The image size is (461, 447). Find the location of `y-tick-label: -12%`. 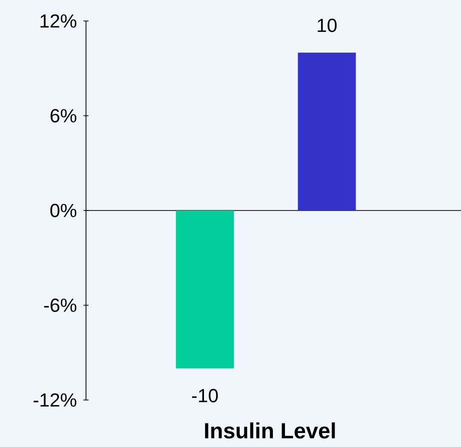

y-tick-label: -12% is located at coordinates (55, 400).